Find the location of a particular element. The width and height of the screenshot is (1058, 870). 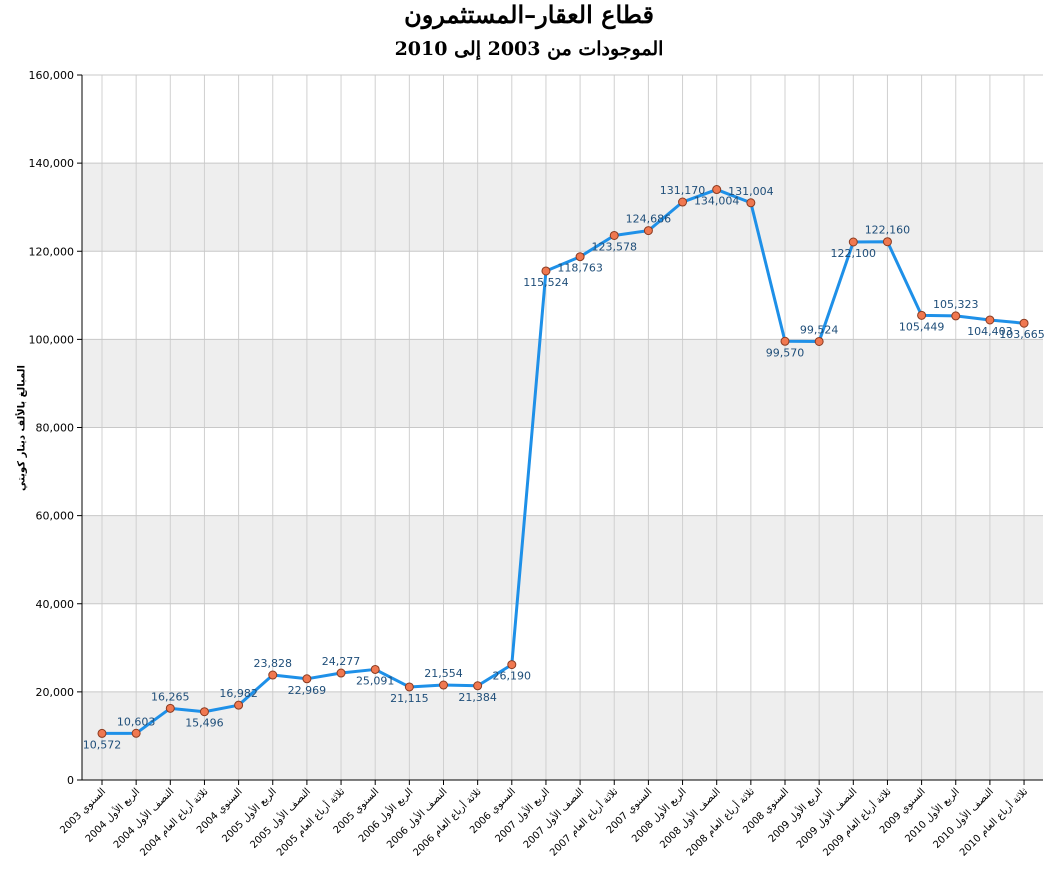

y-tick-label: 20,000 is located at coordinates (55, 692).